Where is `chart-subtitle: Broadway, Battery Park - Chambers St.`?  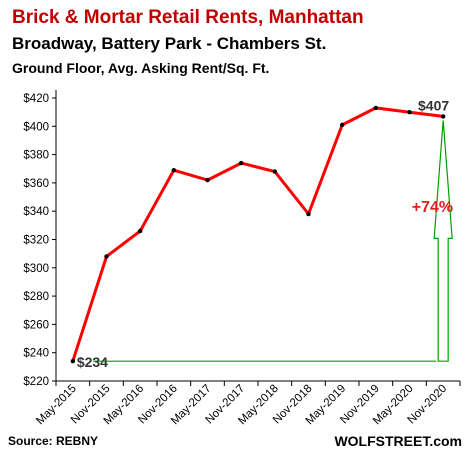 chart-subtitle: Broadway, Battery Park - Chambers St. is located at coordinates (169, 43).